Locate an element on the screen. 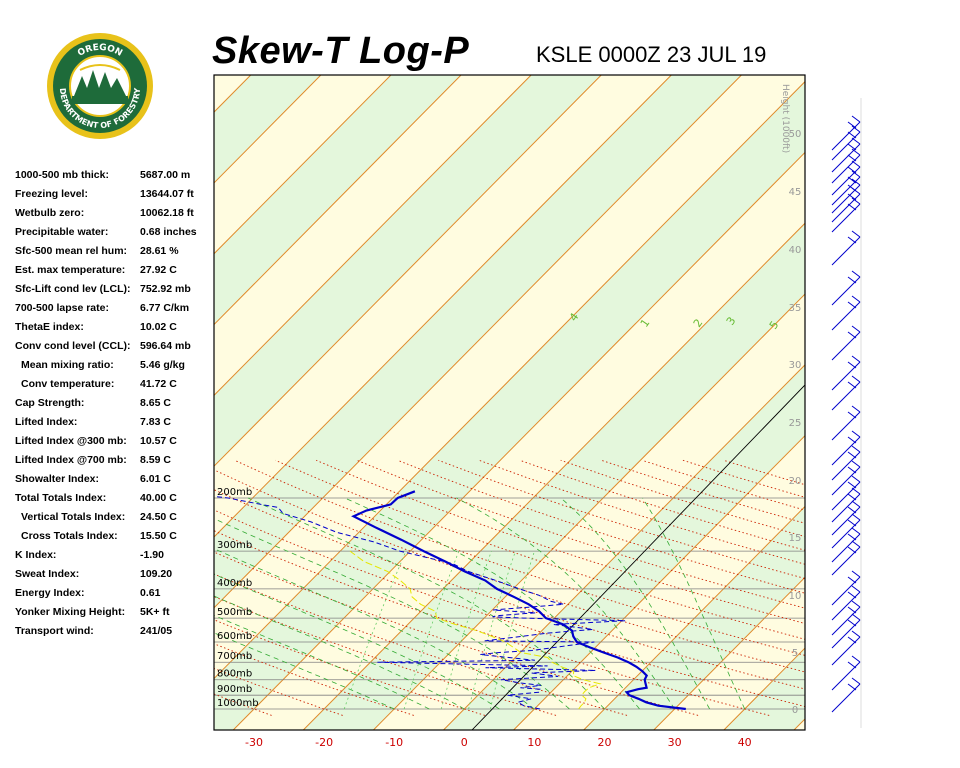 This screenshot has width=960, height=768. temperature-tick-label: -10 is located at coordinates (394, 742).